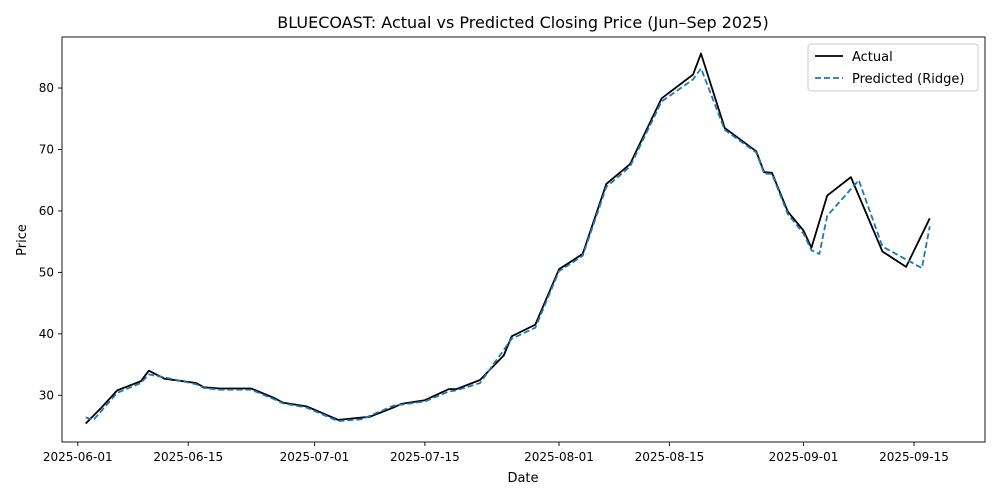 This screenshot has height=500, width=1000. What do you see at coordinates (670, 457) in the screenshot?
I see `x-tick-label: 2025-08-15` at bounding box center [670, 457].